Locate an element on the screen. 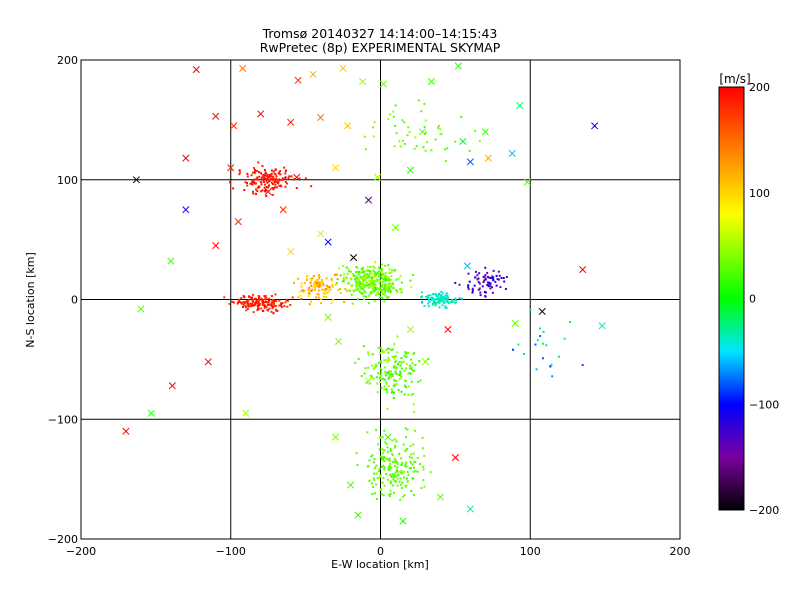  y-tick-label: 100 is located at coordinates (67, 180).